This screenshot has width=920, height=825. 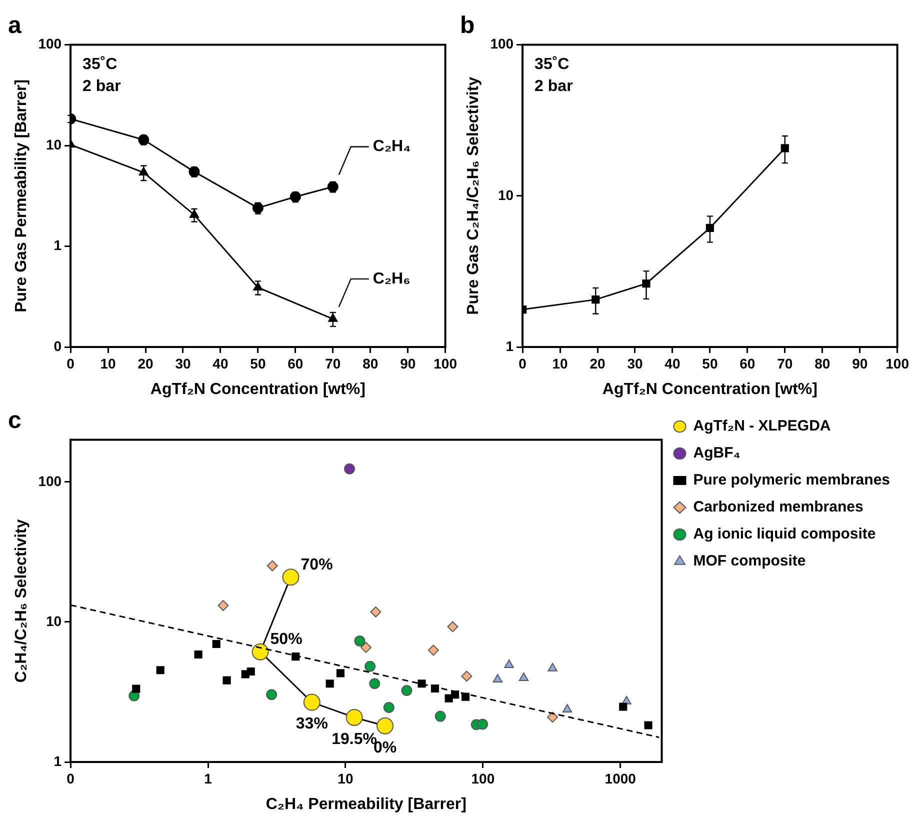 What do you see at coordinates (784, 534) in the screenshot?
I see `legend-label: Ag ionic liquid composite` at bounding box center [784, 534].